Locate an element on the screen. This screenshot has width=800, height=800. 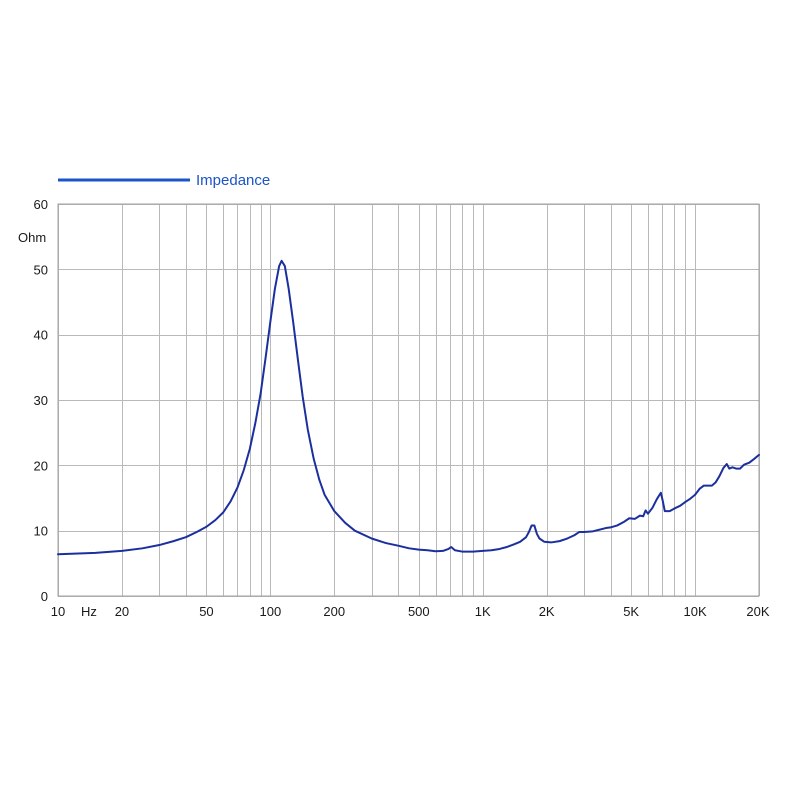
legend: Impedance is located at coordinates (164, 180).